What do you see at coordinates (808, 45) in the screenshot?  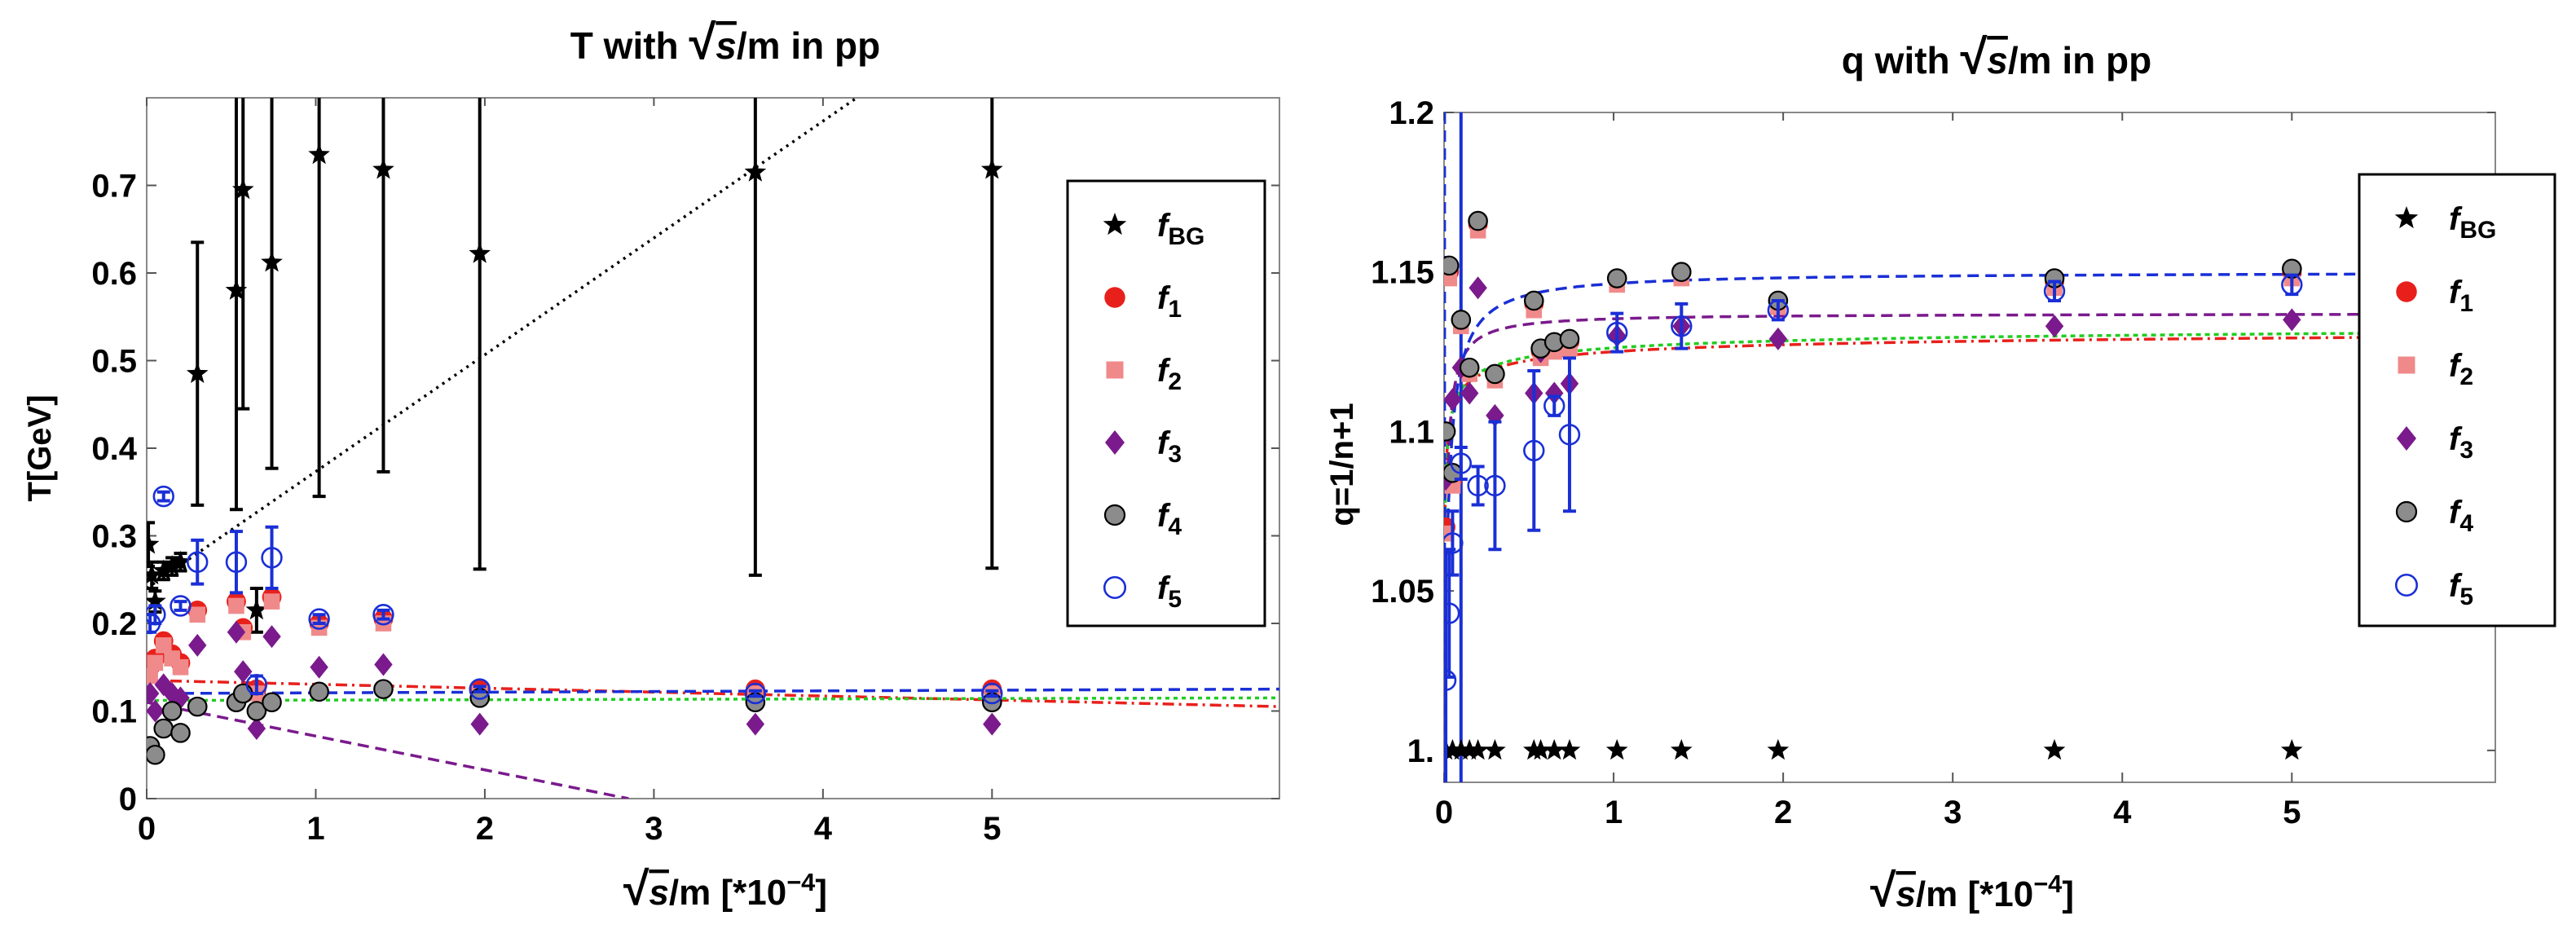 I see `chart-title-part: /m in pp` at bounding box center [808, 45].